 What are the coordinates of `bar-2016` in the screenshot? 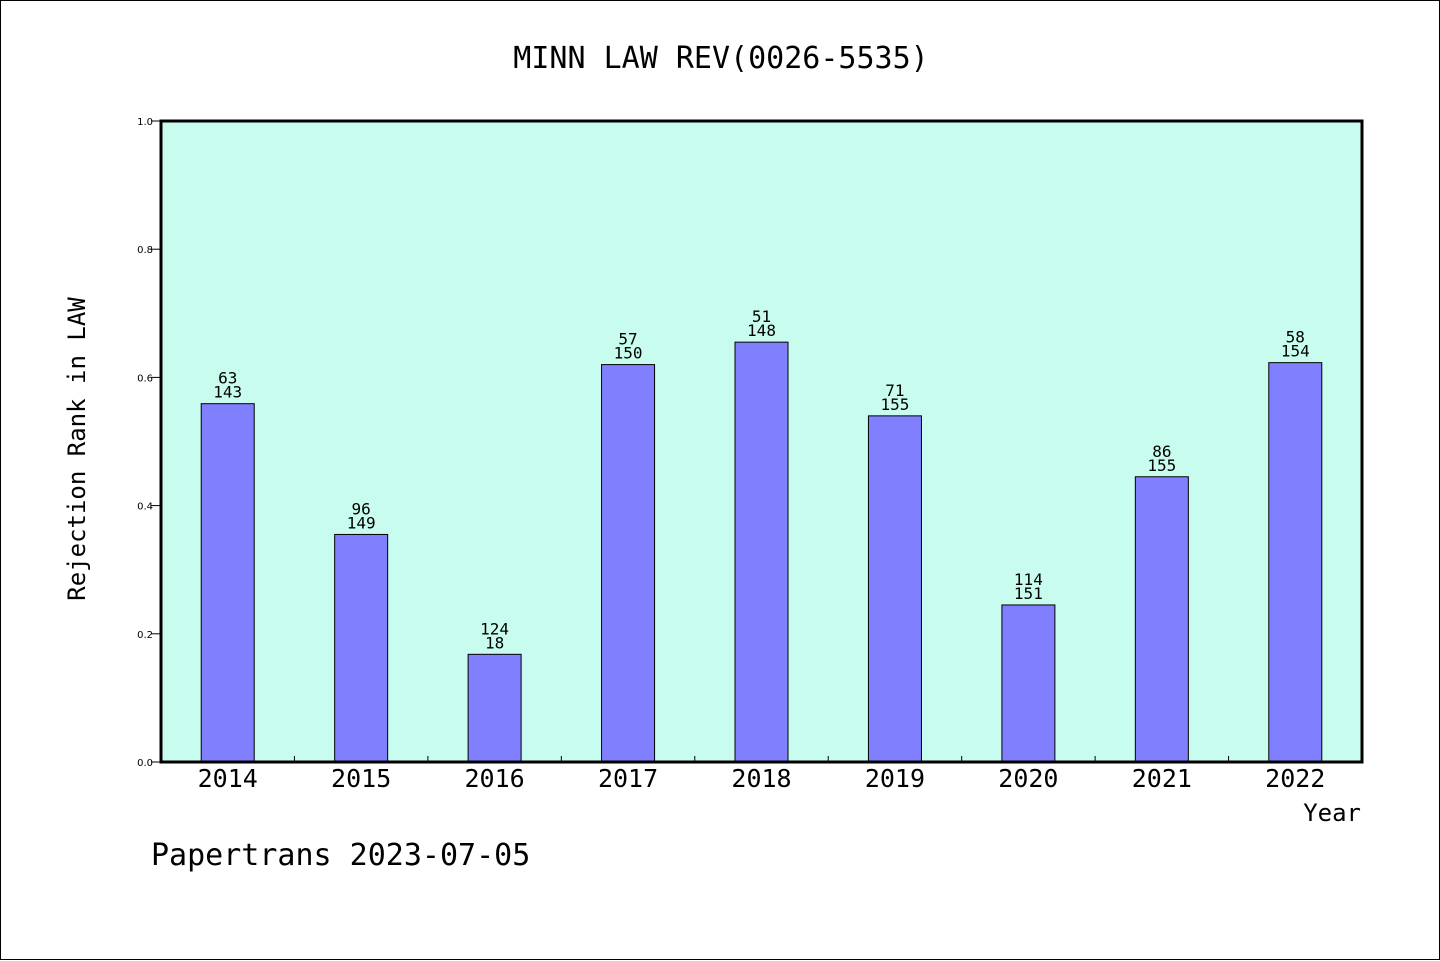 It's located at (494, 708).